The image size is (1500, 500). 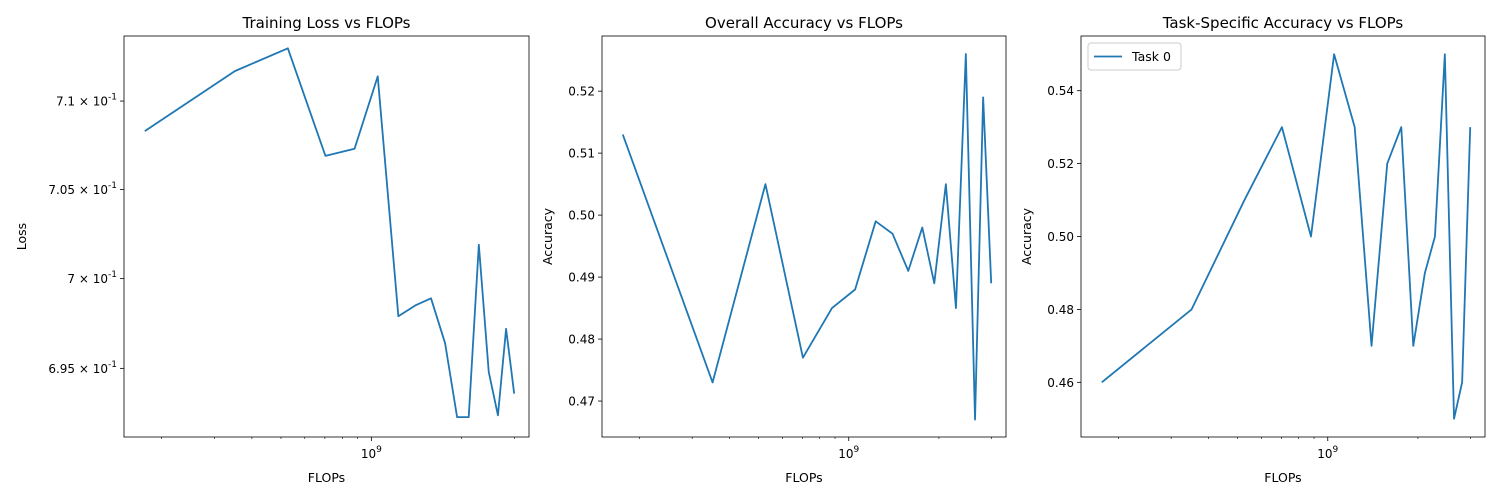 I want to click on legend-label: Task 0, so click(x=1151, y=56).